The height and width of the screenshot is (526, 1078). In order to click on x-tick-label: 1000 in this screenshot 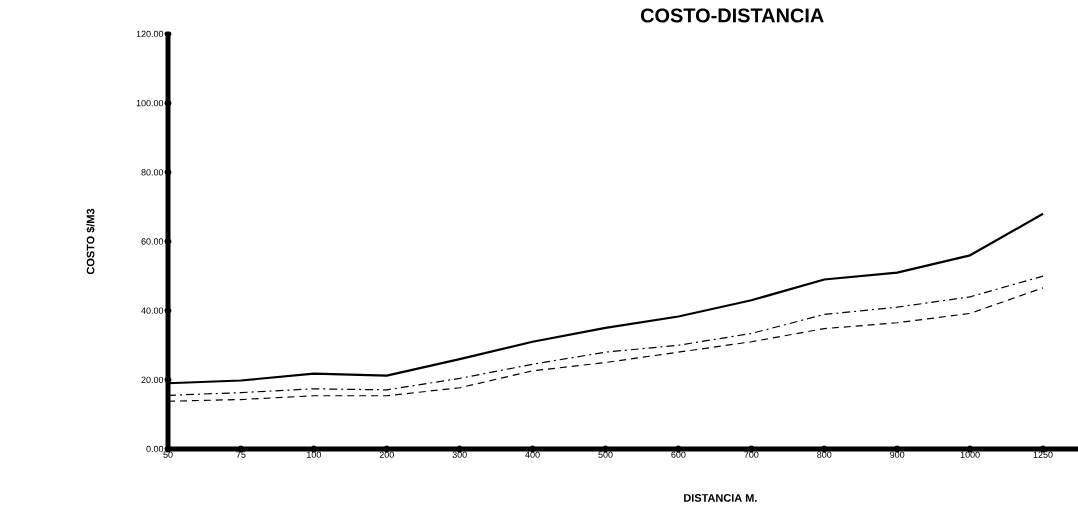, I will do `click(970, 454)`.